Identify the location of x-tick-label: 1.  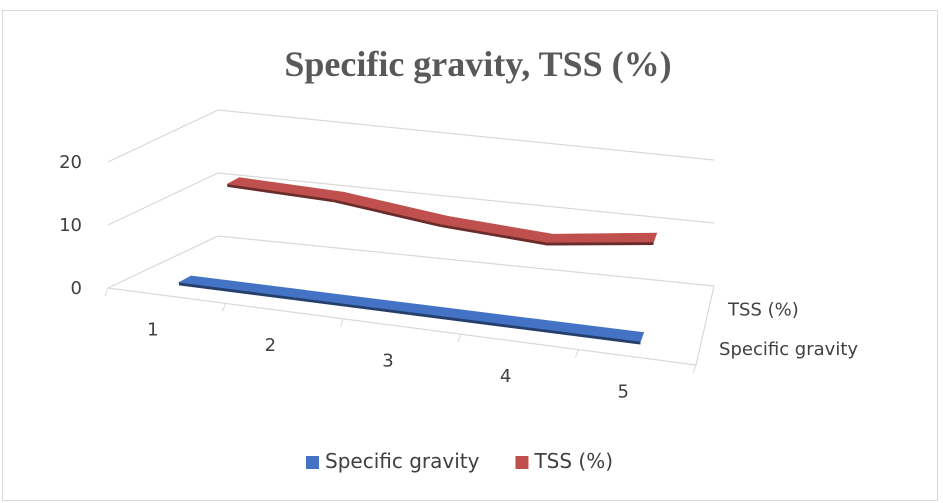
(152, 330).